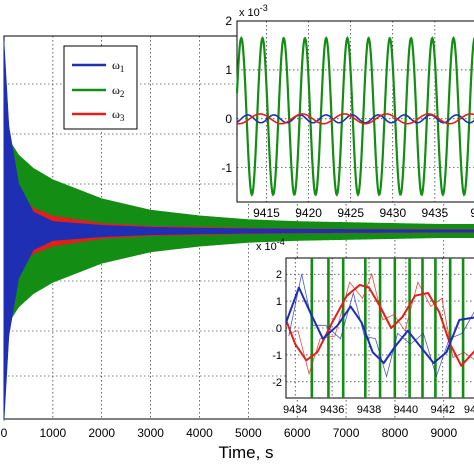 The height and width of the screenshot is (474, 474). What do you see at coordinates (253, 11) in the screenshot?
I see `inset-top-exponent: x 10-3` at bounding box center [253, 11].